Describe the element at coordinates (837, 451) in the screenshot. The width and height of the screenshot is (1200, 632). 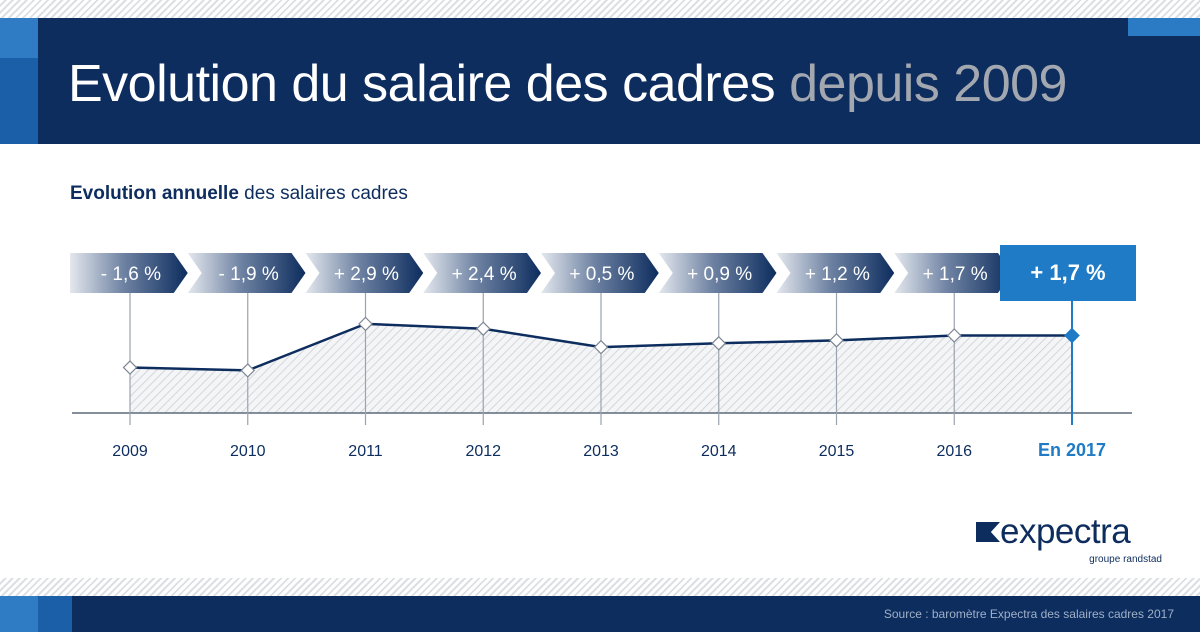
I see `x-tick-label-6: 2015` at that location.